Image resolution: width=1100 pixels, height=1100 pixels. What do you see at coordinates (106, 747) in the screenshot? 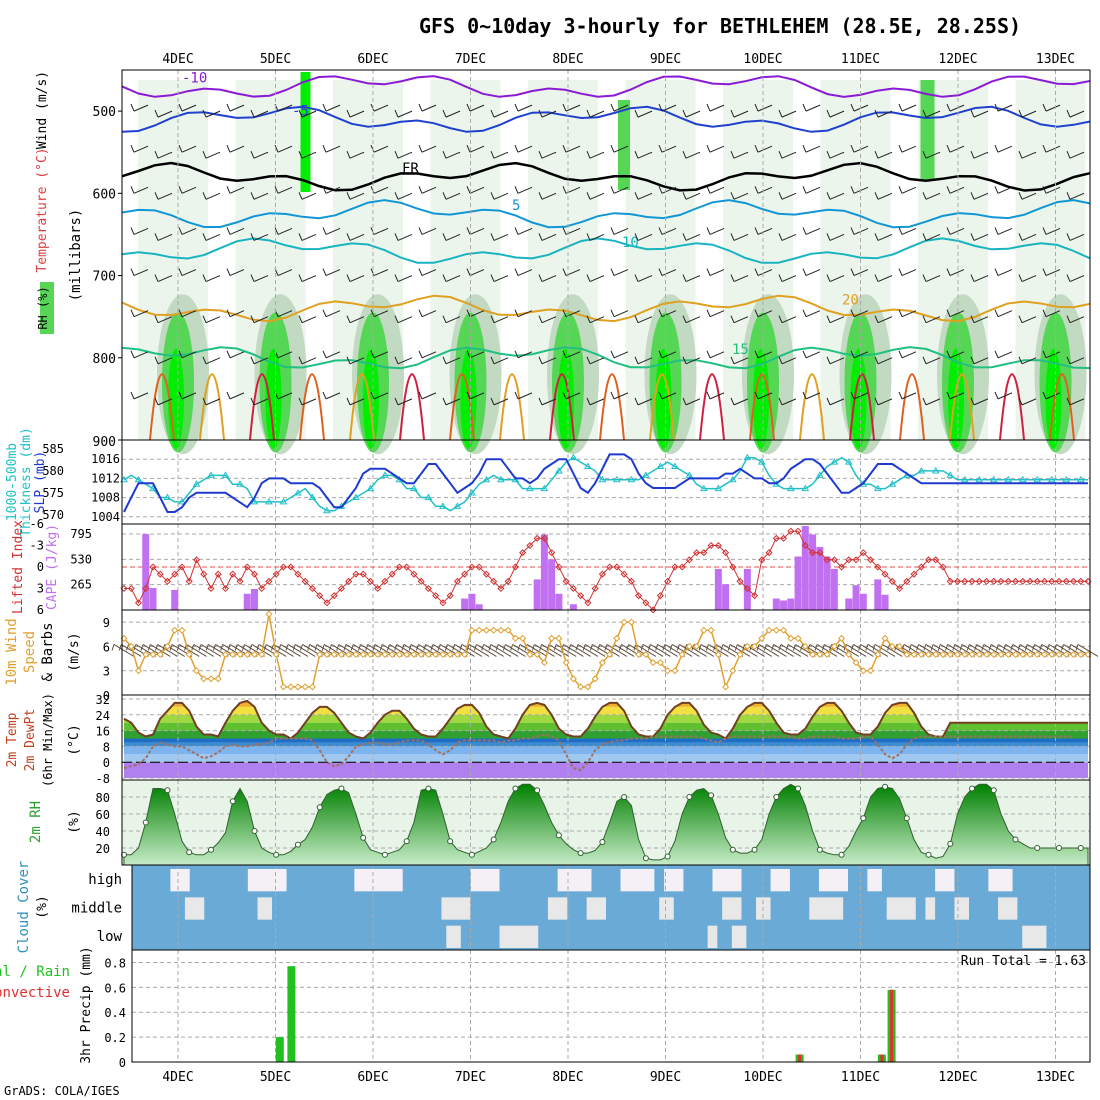
I see `temp-tick-label: 8` at bounding box center [106, 747].